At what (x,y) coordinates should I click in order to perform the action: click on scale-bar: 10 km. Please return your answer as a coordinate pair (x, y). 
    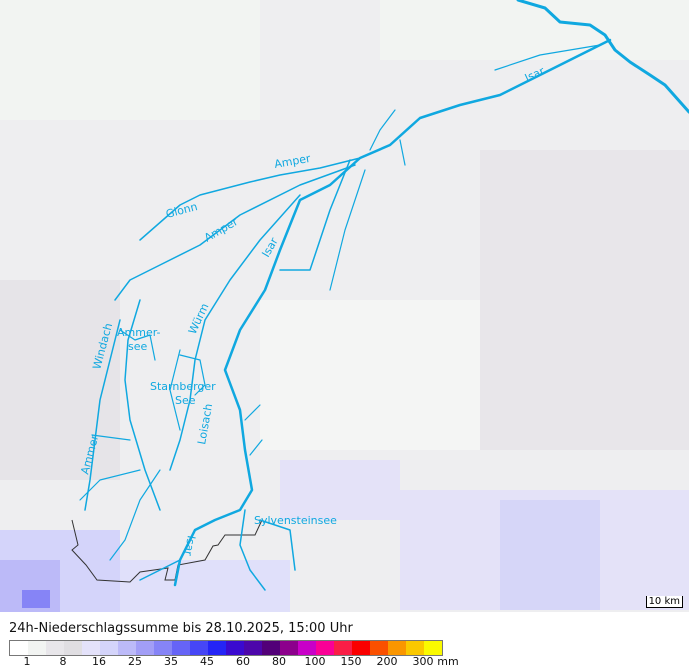
    Looking at the image, I should click on (664, 602).